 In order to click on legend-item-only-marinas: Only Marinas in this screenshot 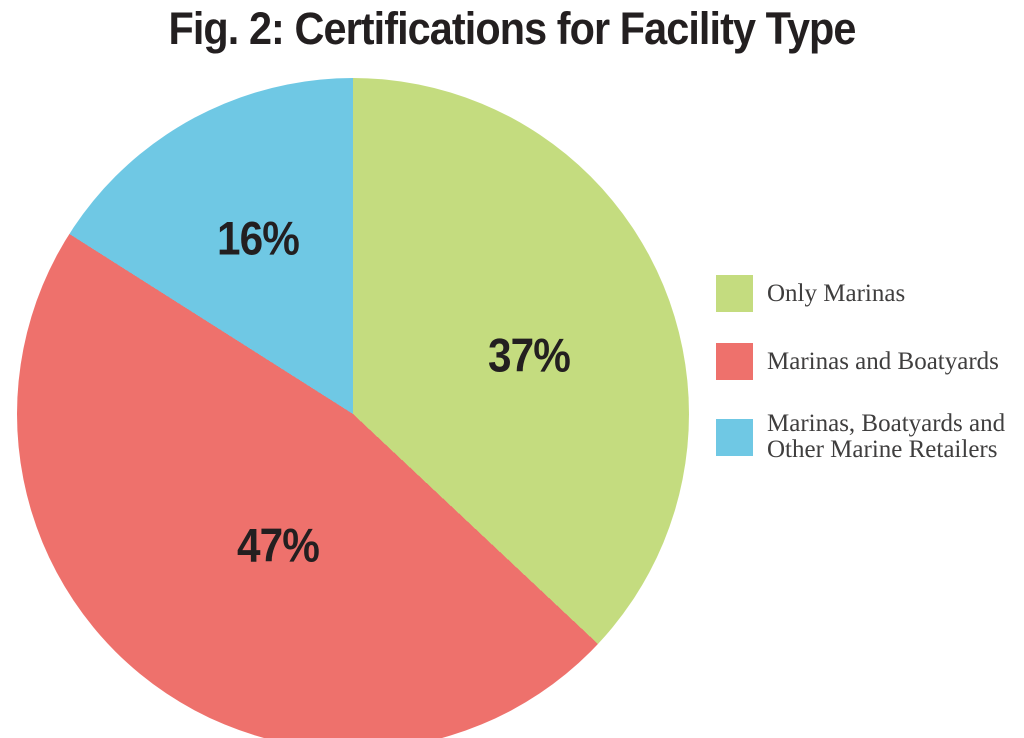, I will do `click(810, 293)`.